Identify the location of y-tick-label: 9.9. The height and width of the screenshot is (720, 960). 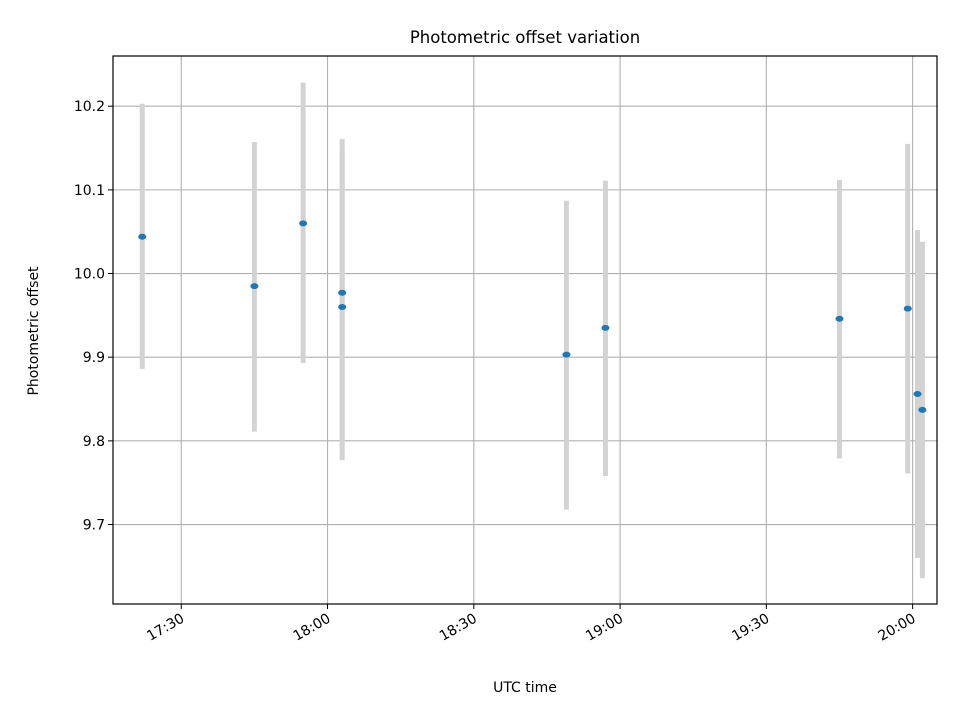
(94, 358).